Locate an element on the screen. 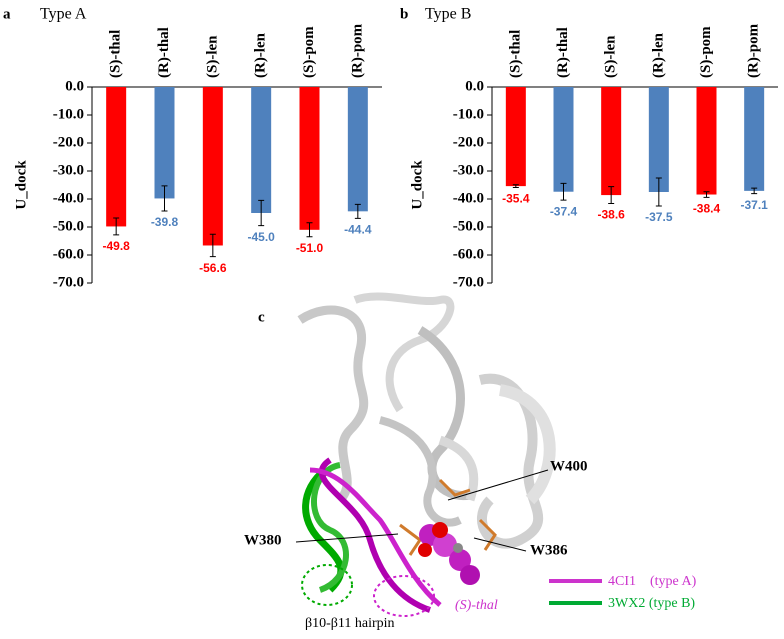 The width and height of the screenshot is (784, 639). value-label: -45.0 is located at coordinates (261, 237).